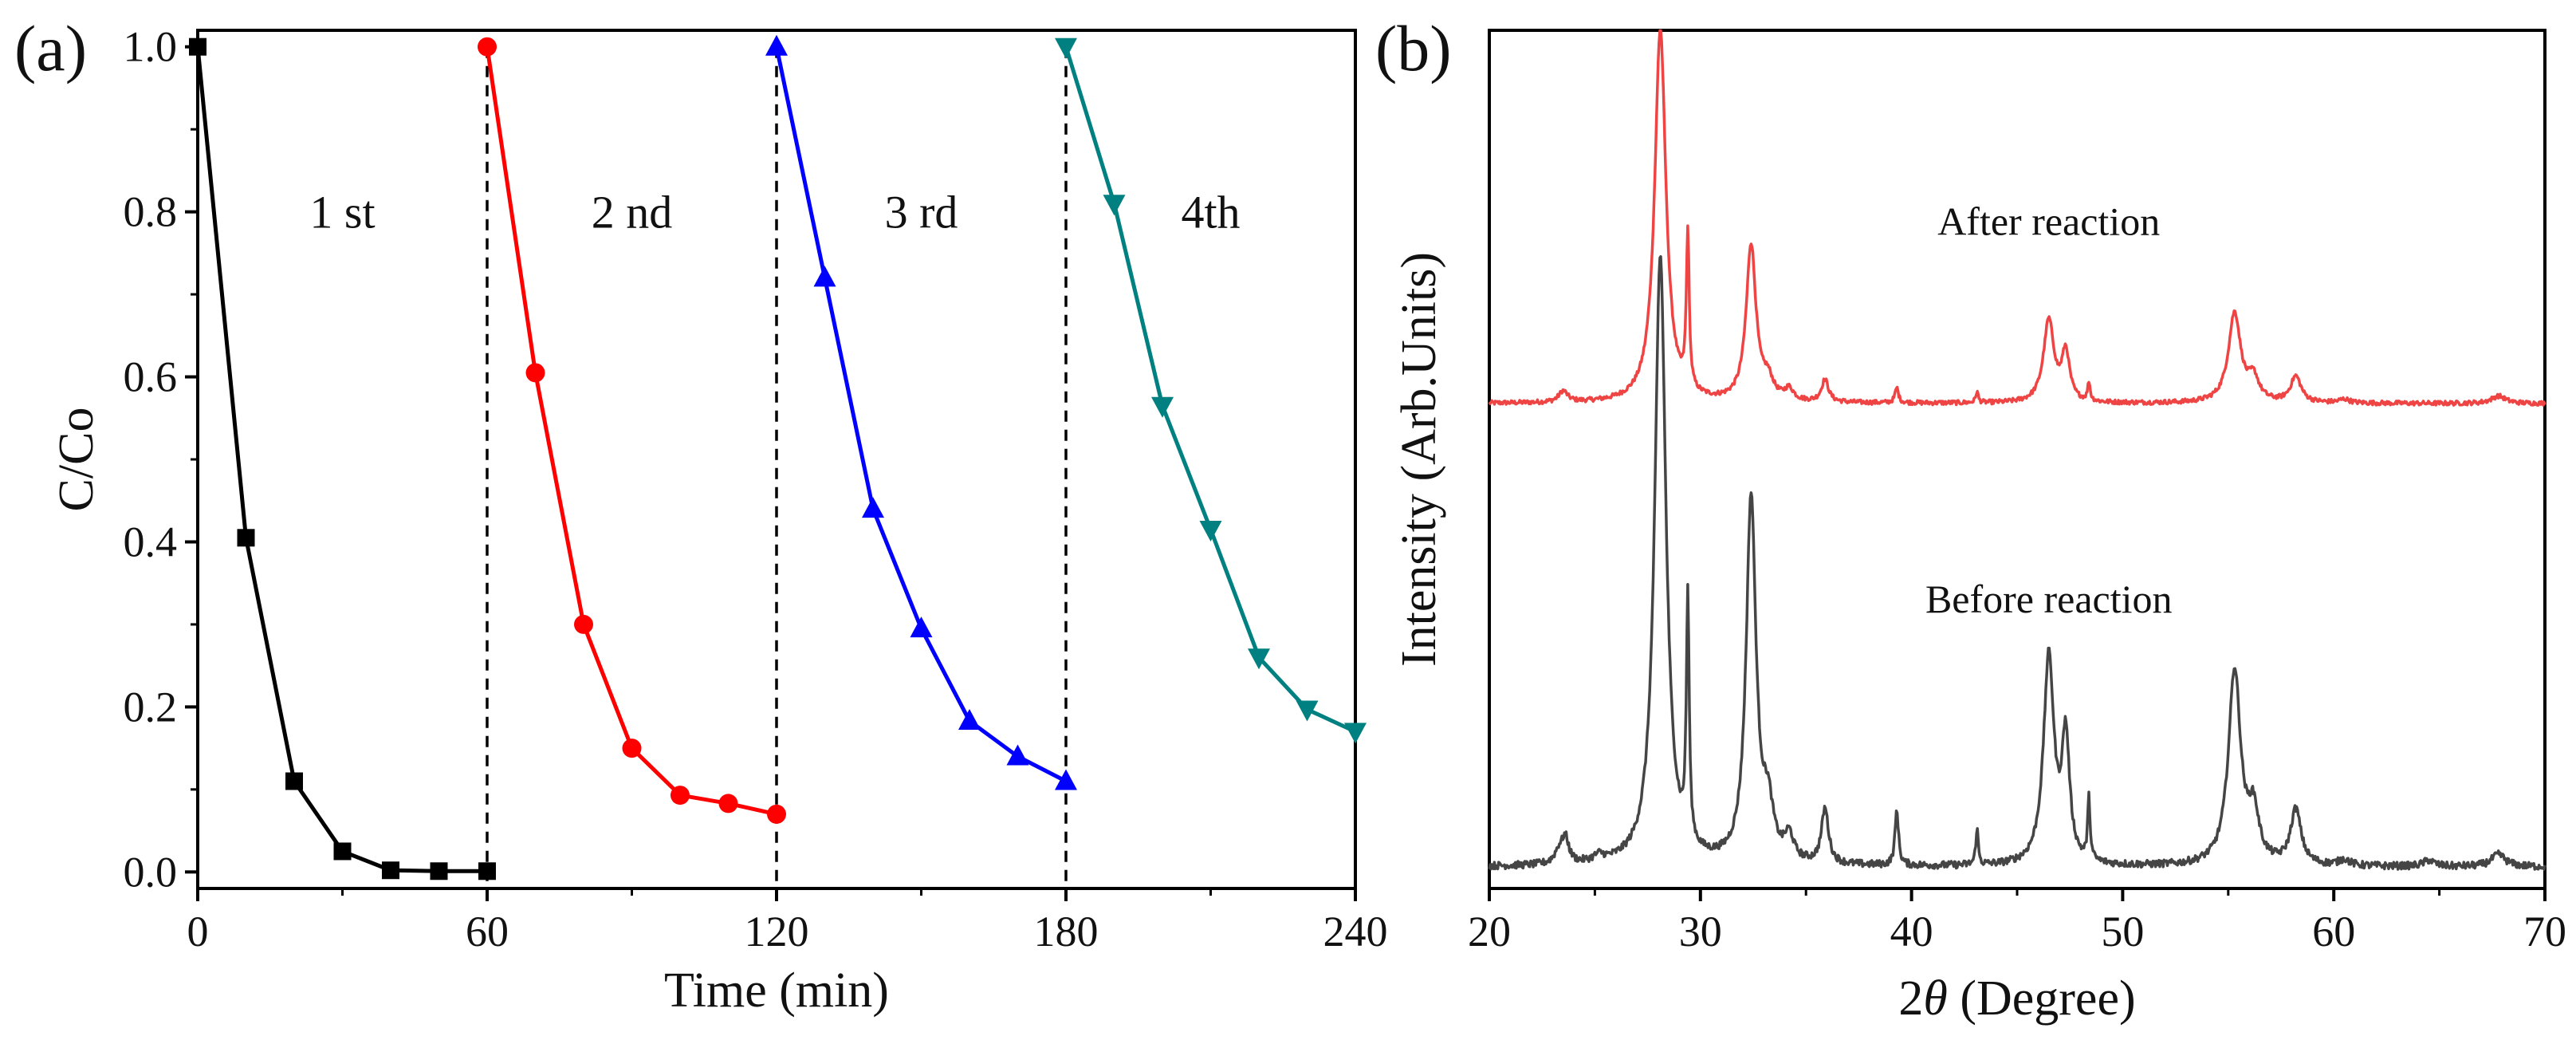 The height and width of the screenshot is (1040, 2576). I want to click on x-tick-label: 40, so click(1912, 931).